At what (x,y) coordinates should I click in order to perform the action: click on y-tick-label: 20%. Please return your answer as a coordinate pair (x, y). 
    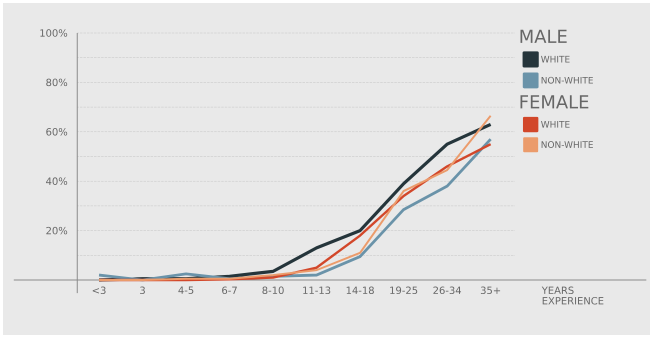
    Looking at the image, I should click on (57, 230).